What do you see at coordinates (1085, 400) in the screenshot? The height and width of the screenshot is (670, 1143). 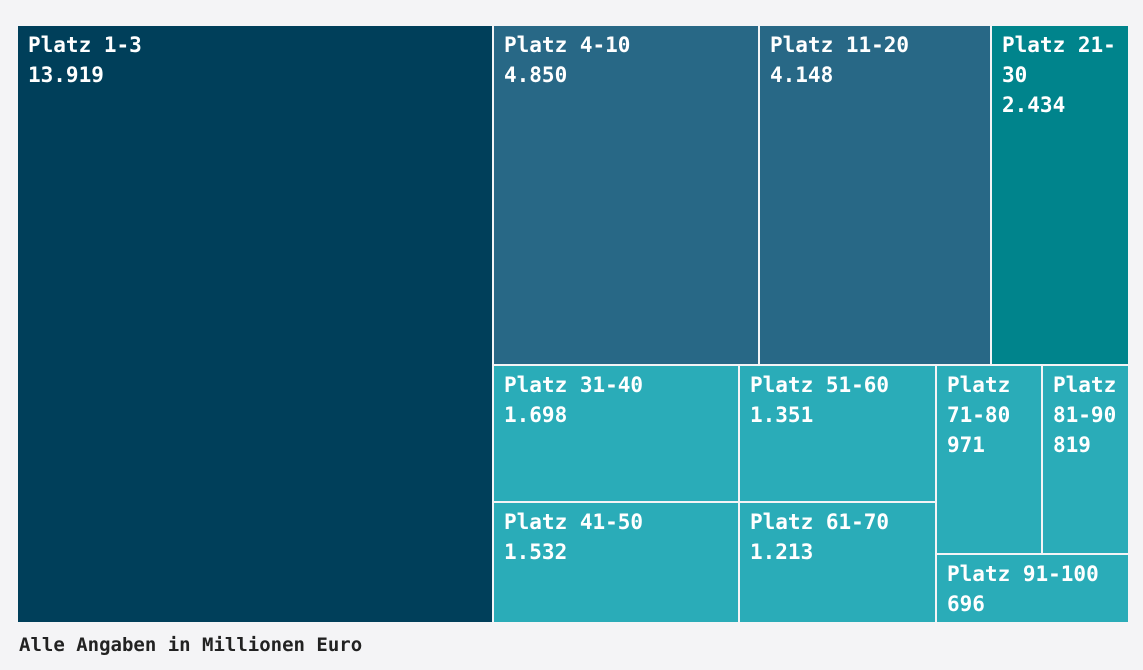 I see `tile-label: Platz 81-90` at bounding box center [1085, 400].